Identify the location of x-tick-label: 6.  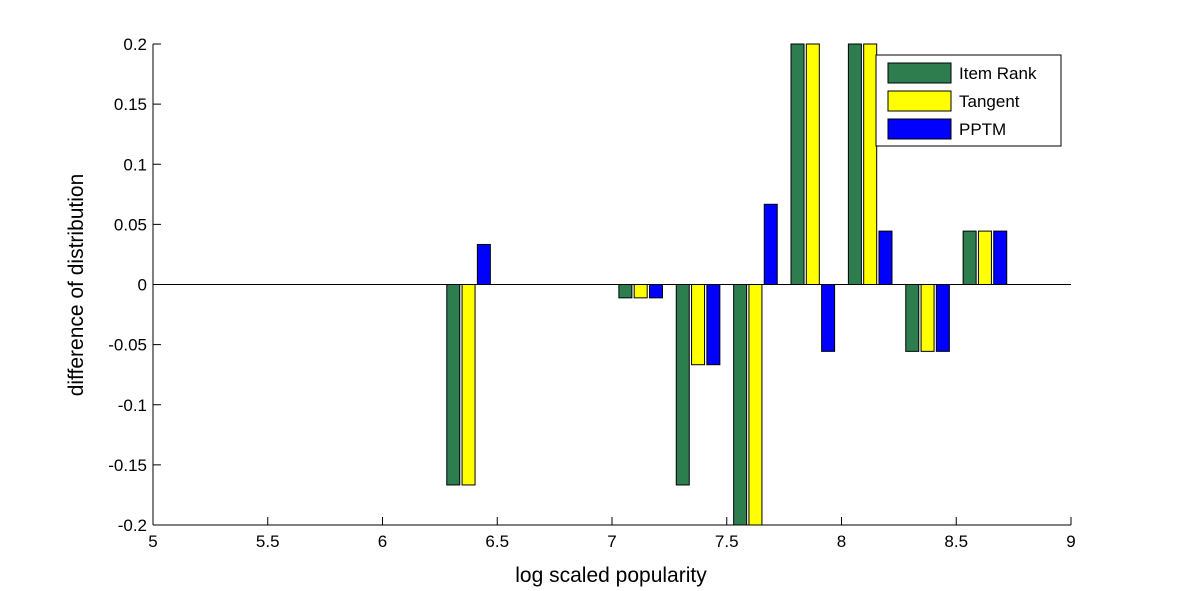
(382, 541).